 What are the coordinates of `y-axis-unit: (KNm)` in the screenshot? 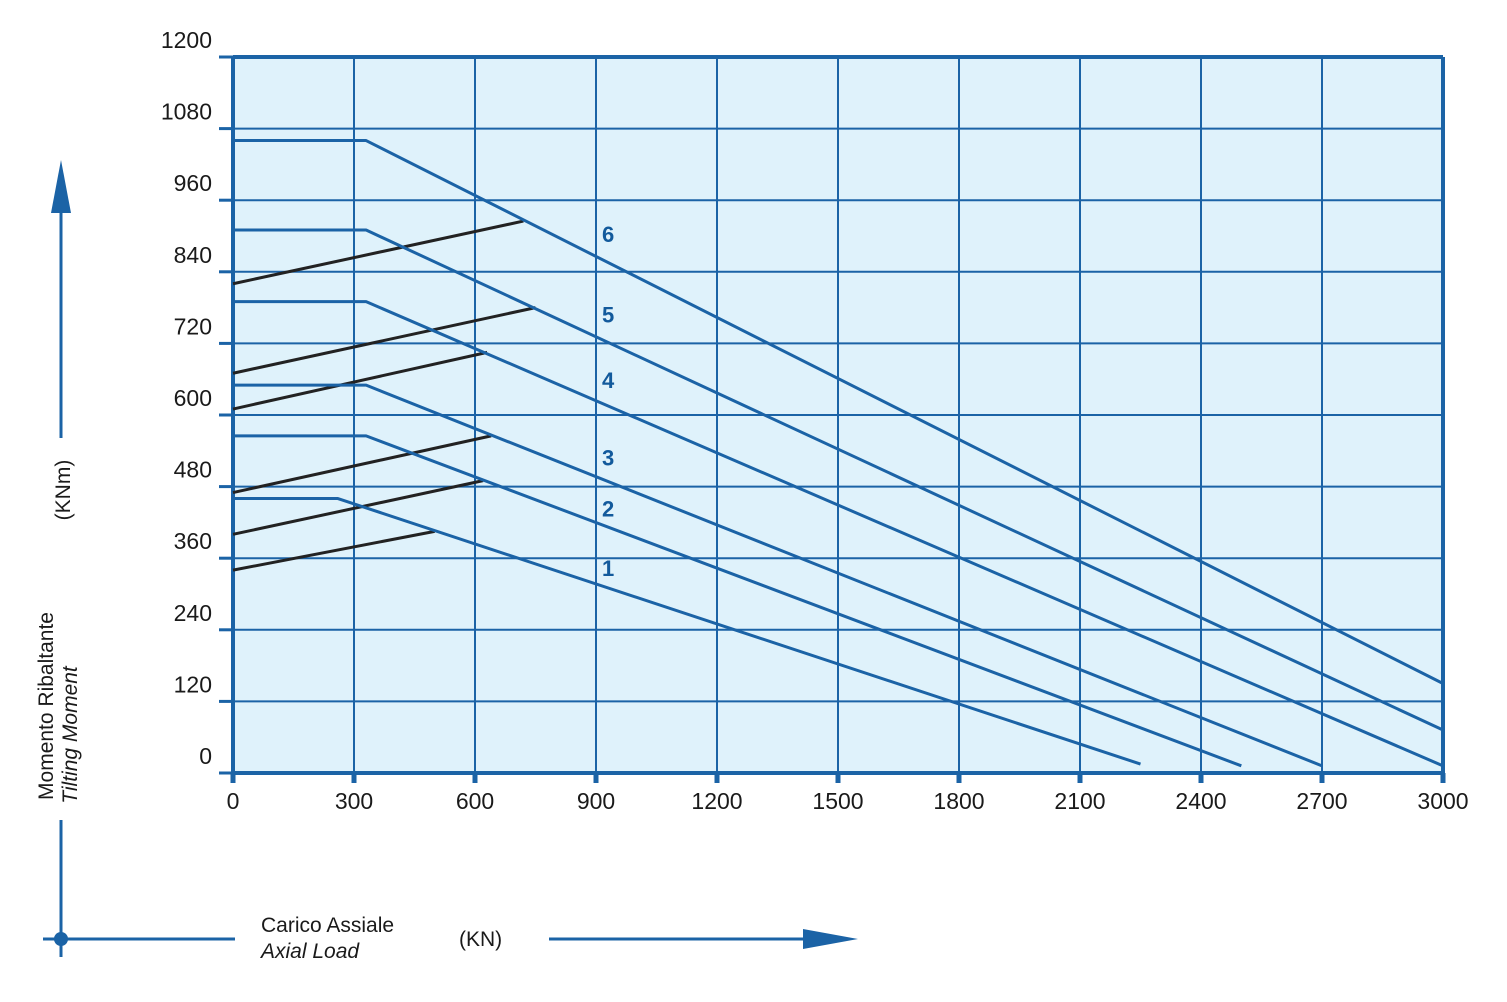 It's located at (63, 490).